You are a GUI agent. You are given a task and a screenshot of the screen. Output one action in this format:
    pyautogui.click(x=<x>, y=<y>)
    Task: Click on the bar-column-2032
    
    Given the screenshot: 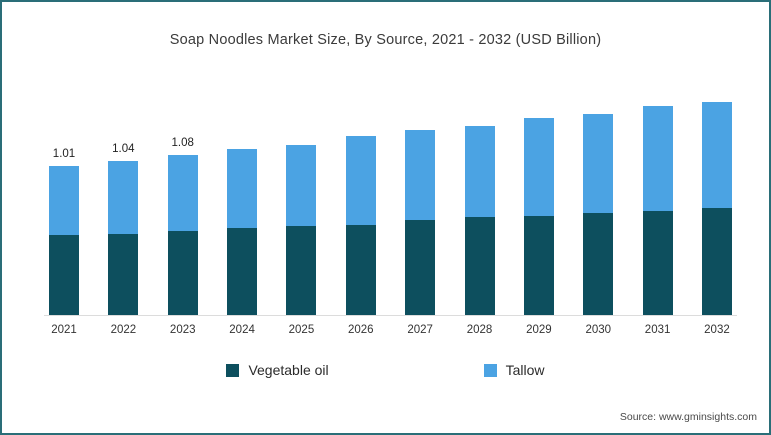 What is the action you would take?
    pyautogui.click(x=717, y=199)
    